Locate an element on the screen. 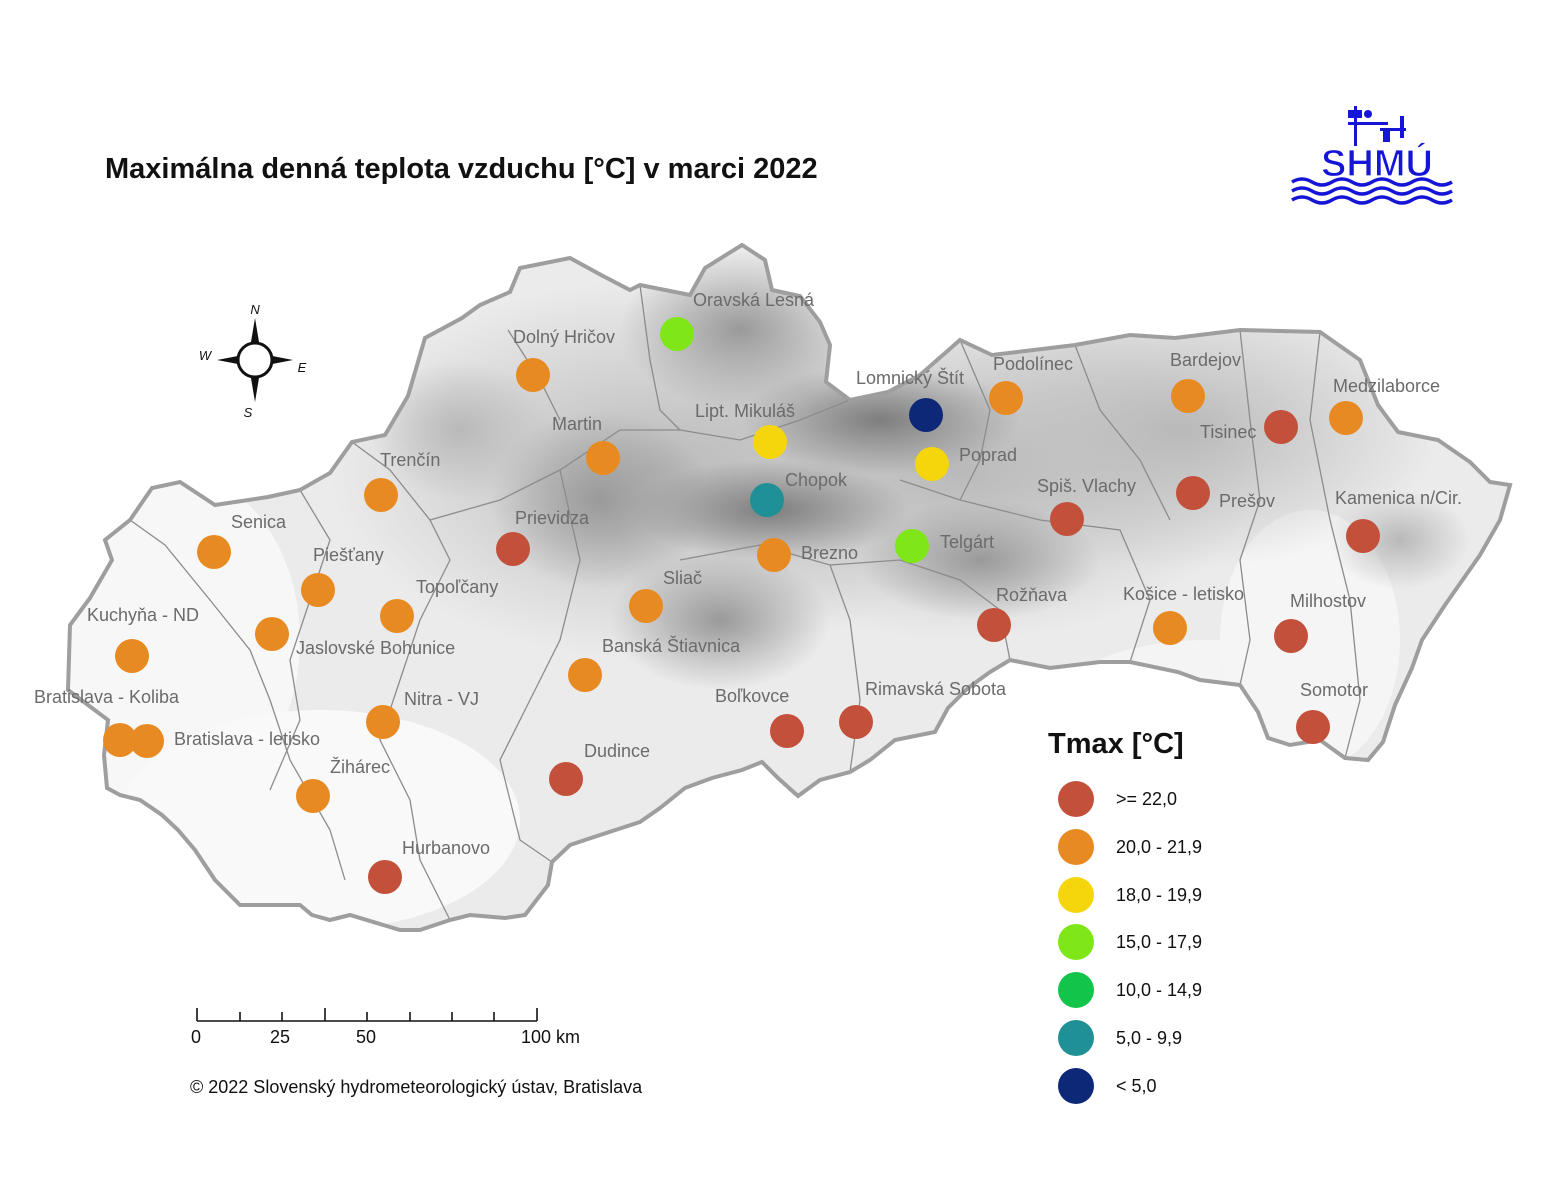 This screenshot has height=1200, width=1553. legend-label: < 5,0 is located at coordinates (1136, 1085).